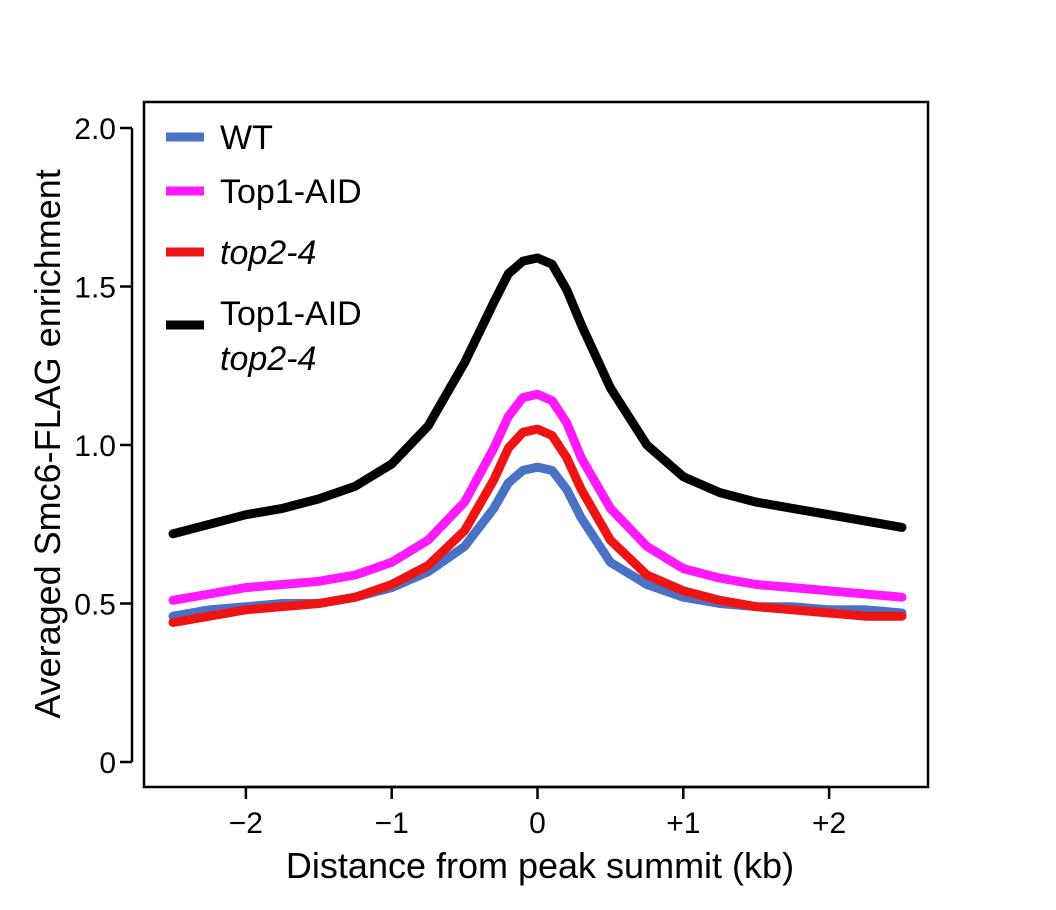 The width and height of the screenshot is (1056, 910). What do you see at coordinates (95, 129) in the screenshot?
I see `y-tick-label: 2.0` at bounding box center [95, 129].